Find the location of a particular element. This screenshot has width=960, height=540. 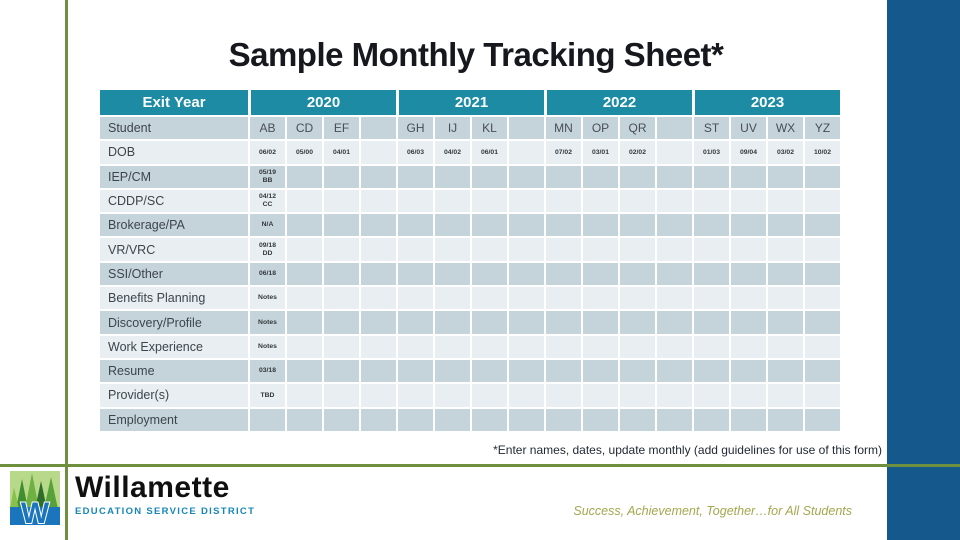

table-row: Brokerage/PA N/A is located at coordinates (470, 225).